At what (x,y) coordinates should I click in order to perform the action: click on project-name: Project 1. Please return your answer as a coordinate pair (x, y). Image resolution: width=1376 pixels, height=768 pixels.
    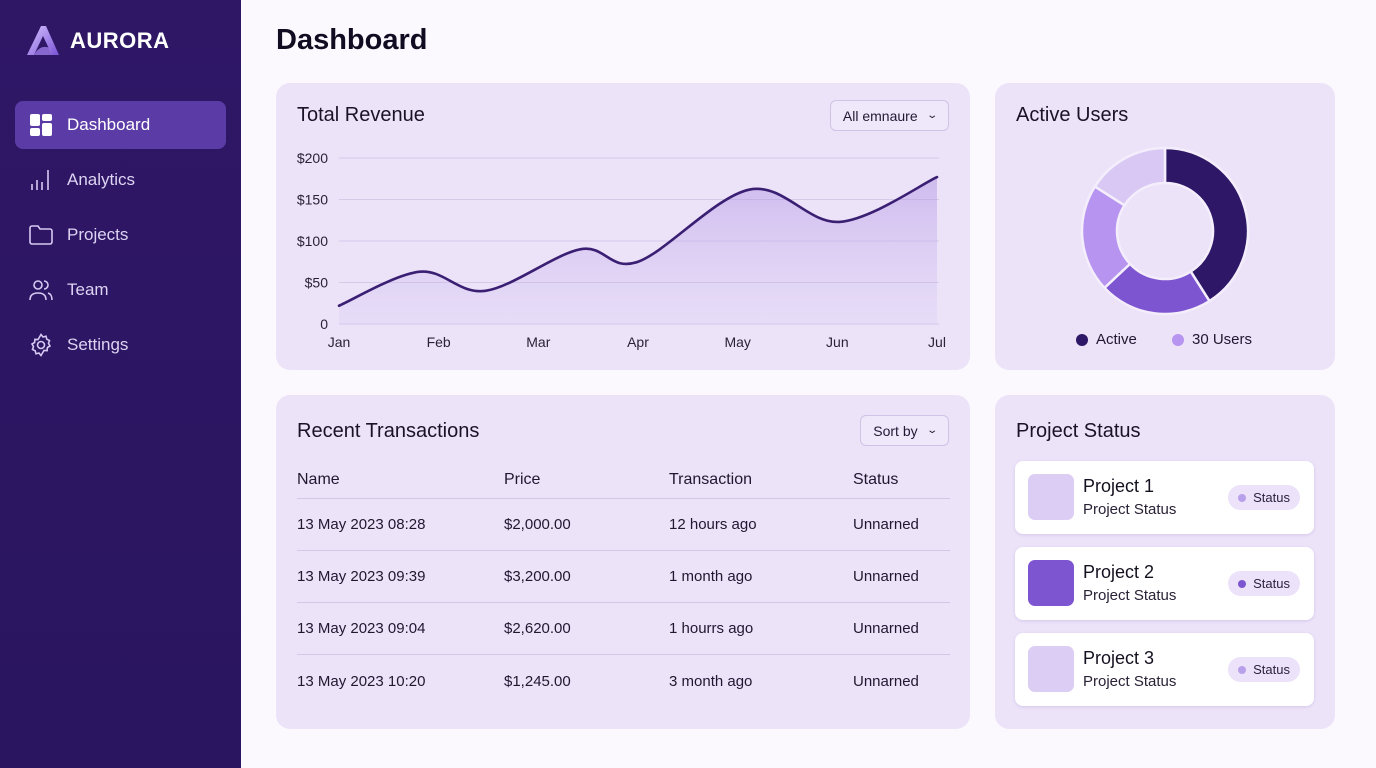
    Looking at the image, I should click on (1119, 486).